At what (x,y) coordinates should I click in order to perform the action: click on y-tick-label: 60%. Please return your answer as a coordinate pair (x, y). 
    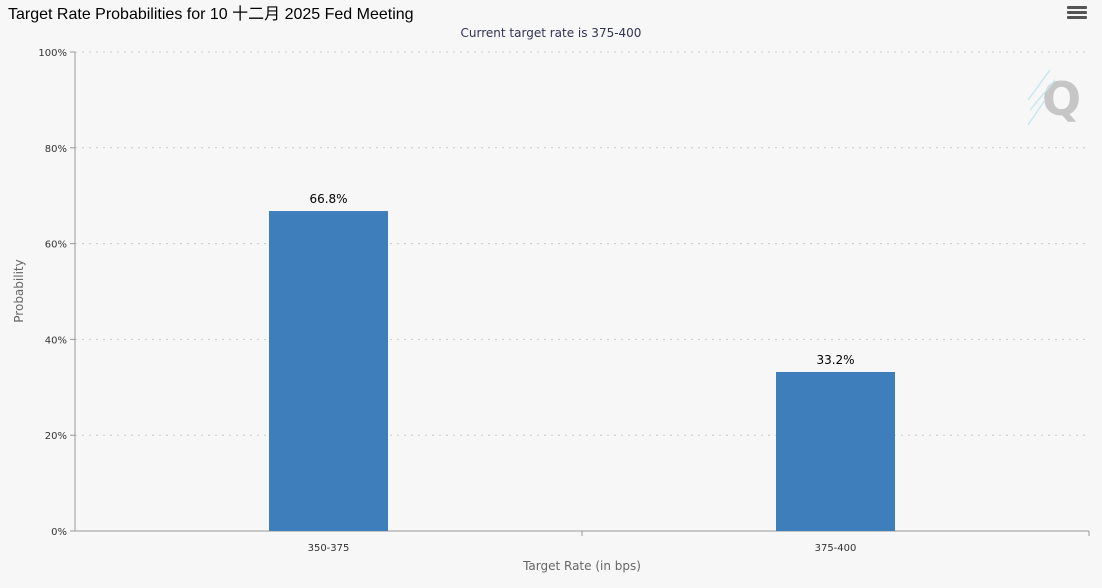
    Looking at the image, I should click on (56, 245).